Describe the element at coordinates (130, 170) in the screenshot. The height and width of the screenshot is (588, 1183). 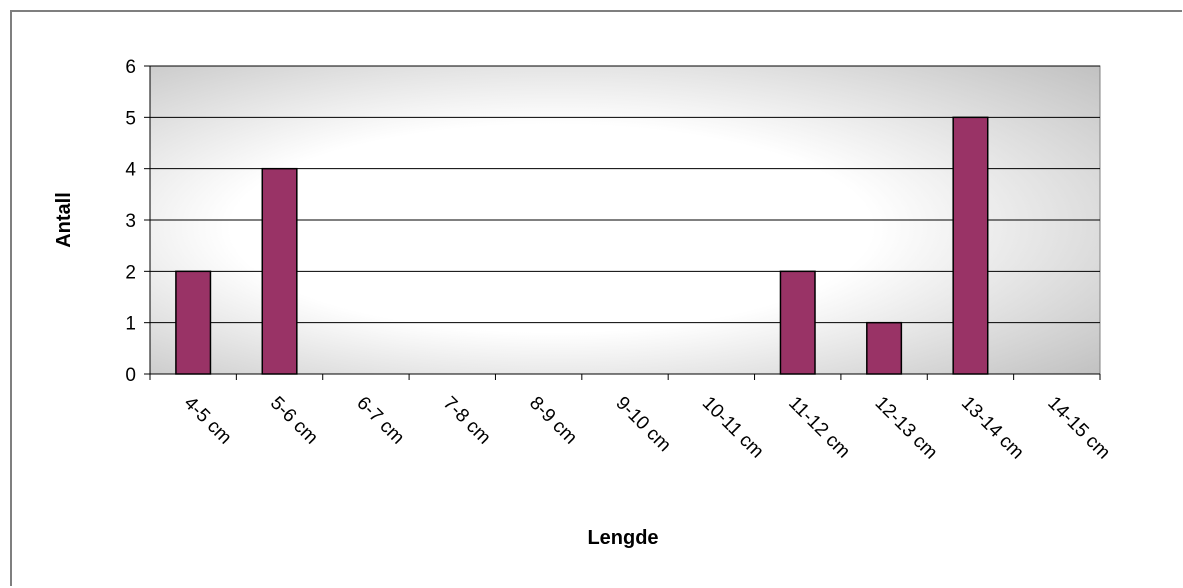
I see `y-tick-label: 4` at that location.